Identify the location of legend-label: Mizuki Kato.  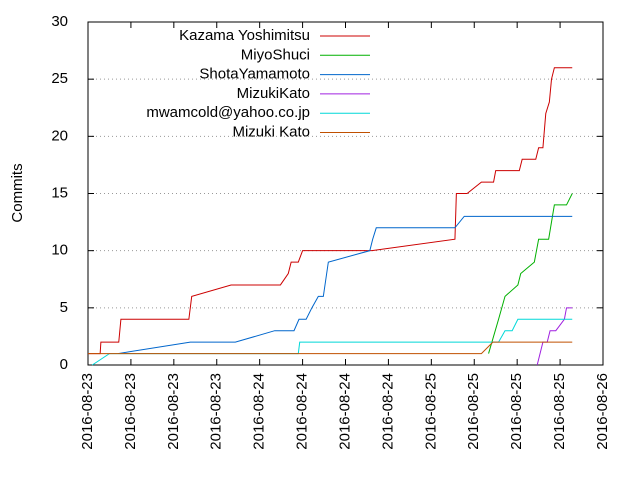
(271, 131).